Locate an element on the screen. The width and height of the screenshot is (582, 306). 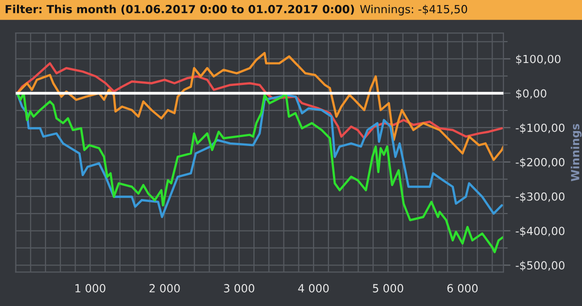
x-tick-label: 1 000 is located at coordinates (90, 288).